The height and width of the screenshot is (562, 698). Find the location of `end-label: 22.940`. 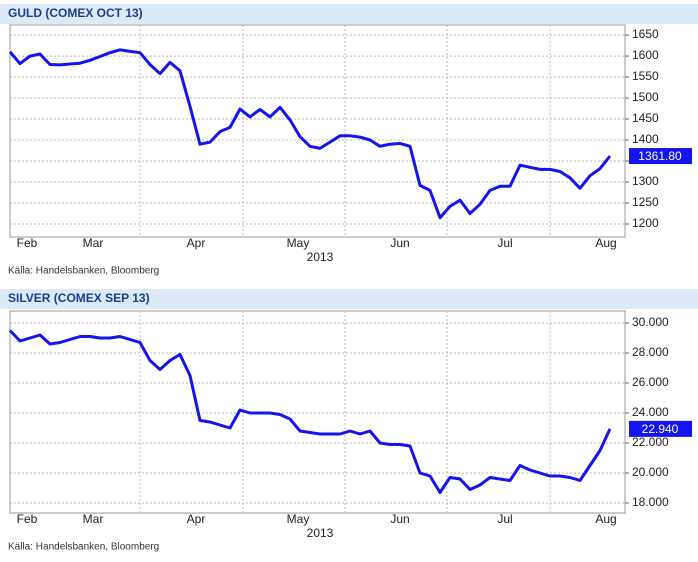

end-label: 22.940 is located at coordinates (660, 429).